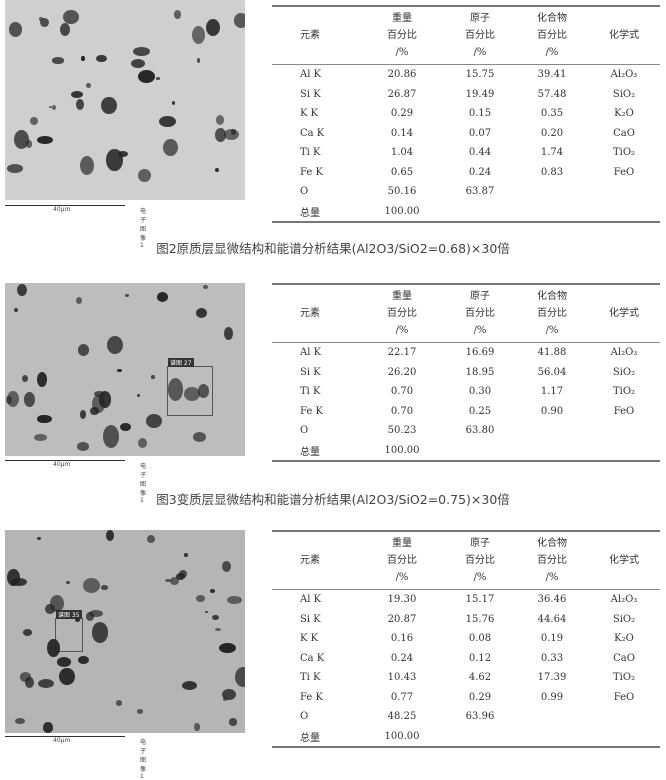 This screenshot has width=666, height=780. What do you see at coordinates (402, 353) in the screenshot?
I see `table-cell: 22.17` at bounding box center [402, 353].